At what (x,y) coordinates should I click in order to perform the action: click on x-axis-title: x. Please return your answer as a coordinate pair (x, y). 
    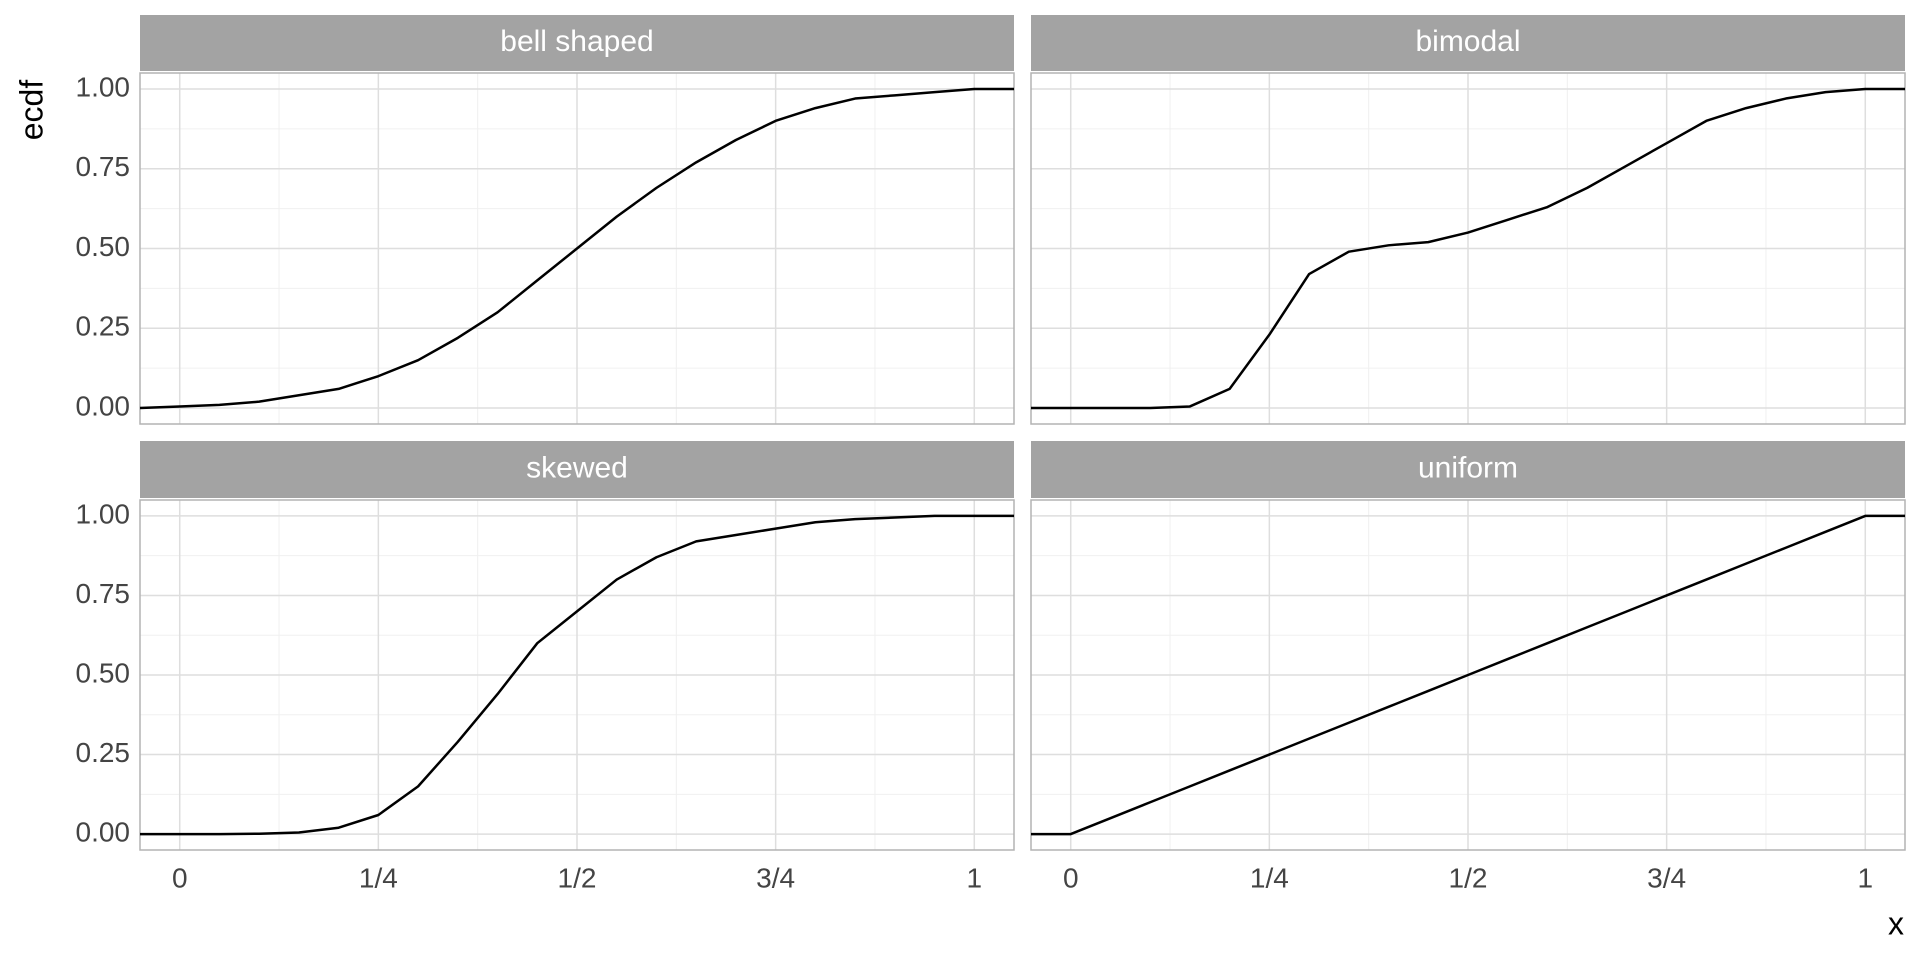
    Looking at the image, I should click on (1896, 923).